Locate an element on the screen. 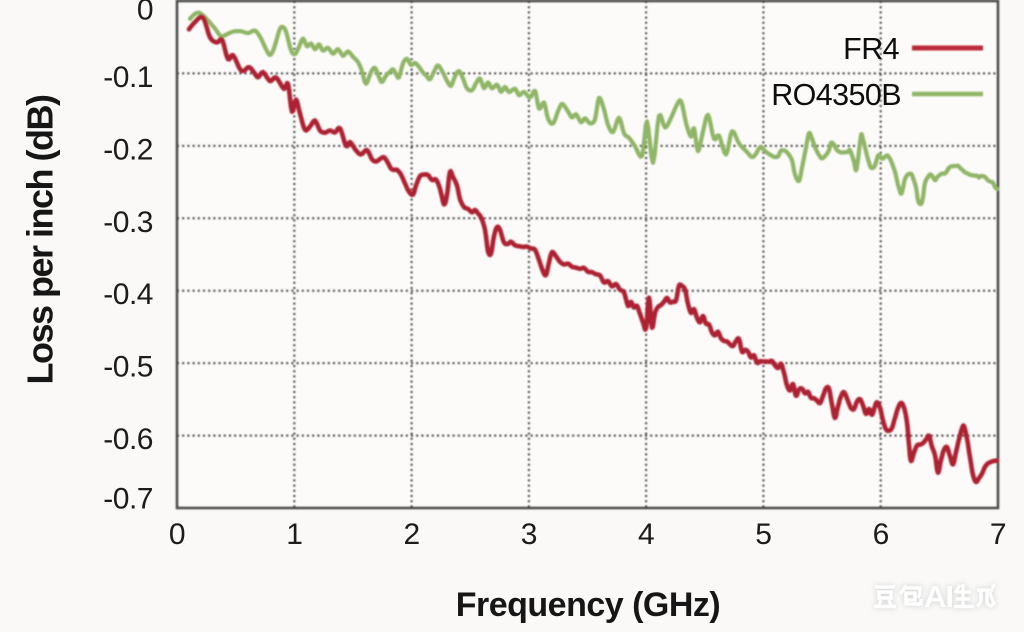 This screenshot has width=1024, height=632. svg-text: -0.7 is located at coordinates (128, 499).